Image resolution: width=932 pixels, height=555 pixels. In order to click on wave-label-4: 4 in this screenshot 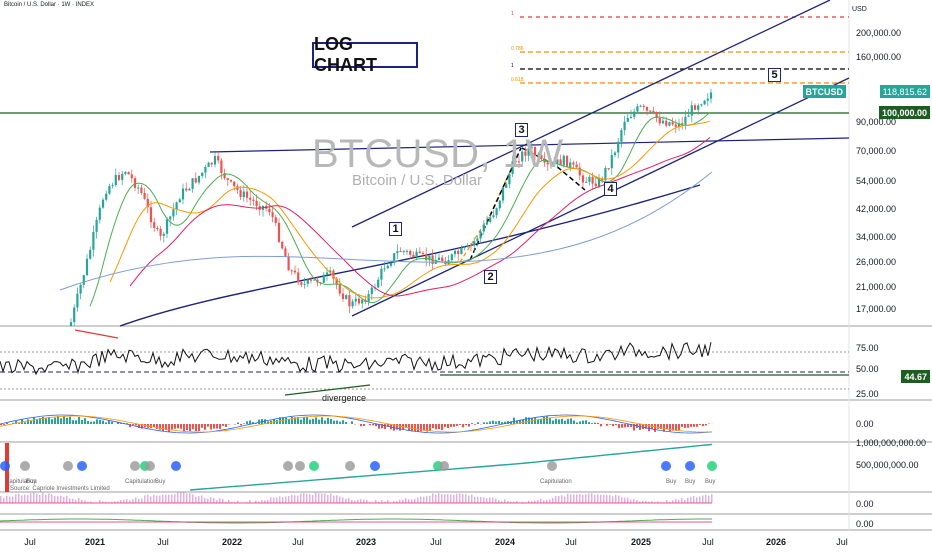, I will do `click(610, 189)`.